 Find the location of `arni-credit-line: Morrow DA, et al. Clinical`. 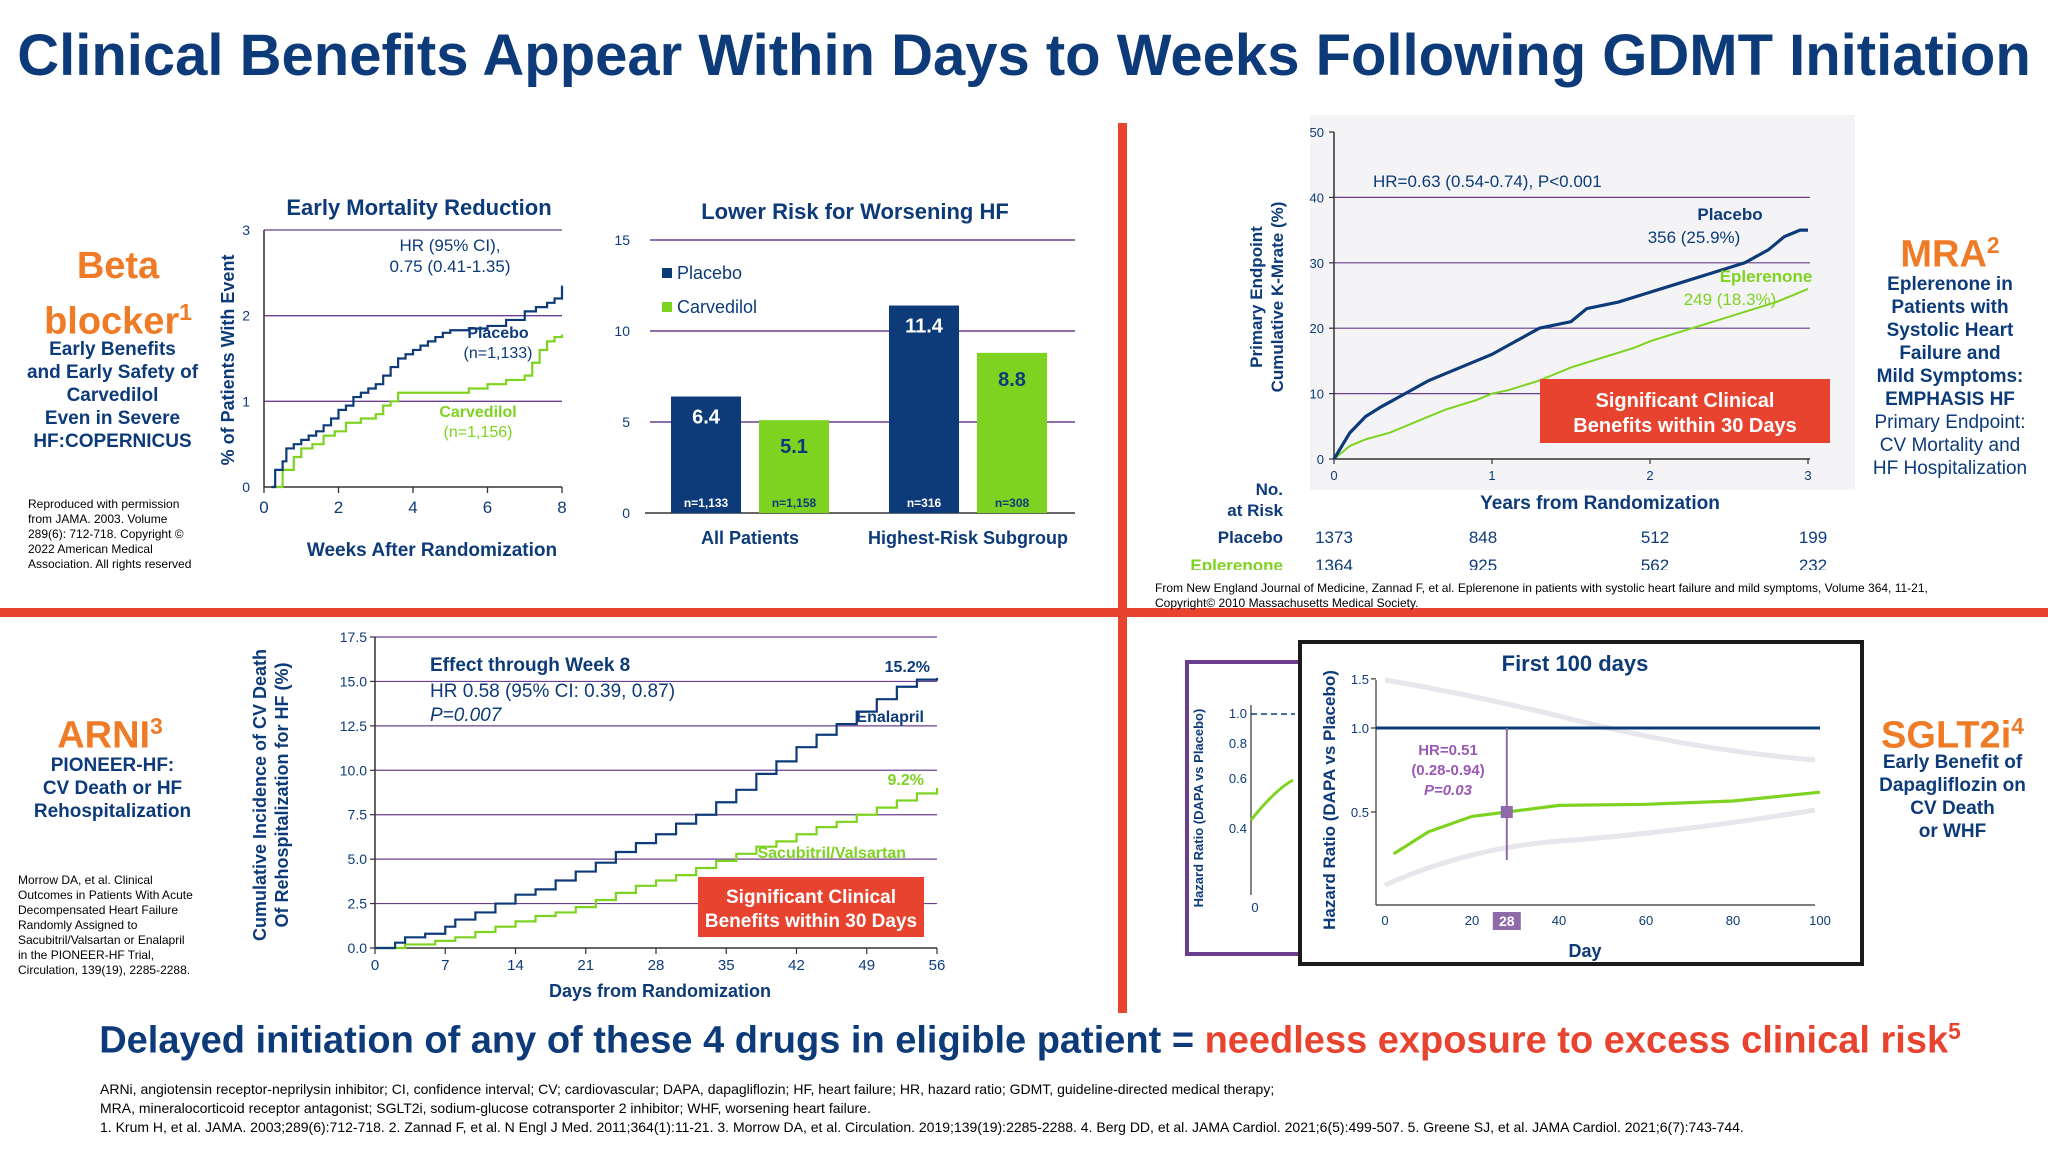

arni-credit-line: Morrow DA, et al. Clinical is located at coordinates (85, 880).